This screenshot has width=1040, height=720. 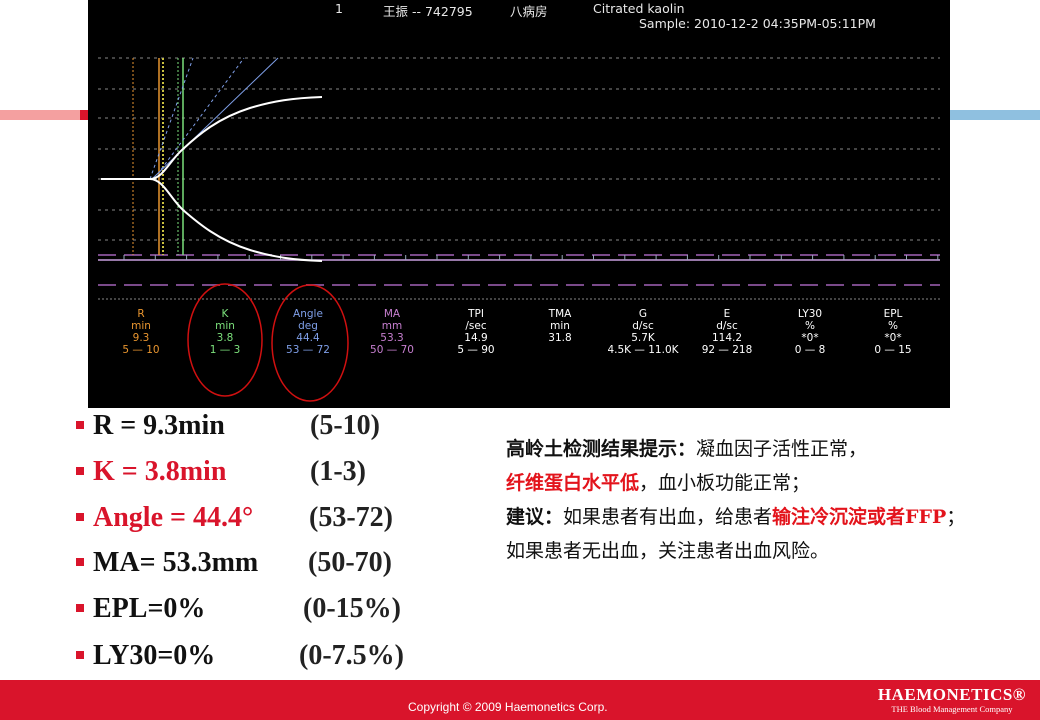 What do you see at coordinates (508, 707) in the screenshot?
I see `copyright: Copyright © 2009 Haemonetics Corp.` at bounding box center [508, 707].